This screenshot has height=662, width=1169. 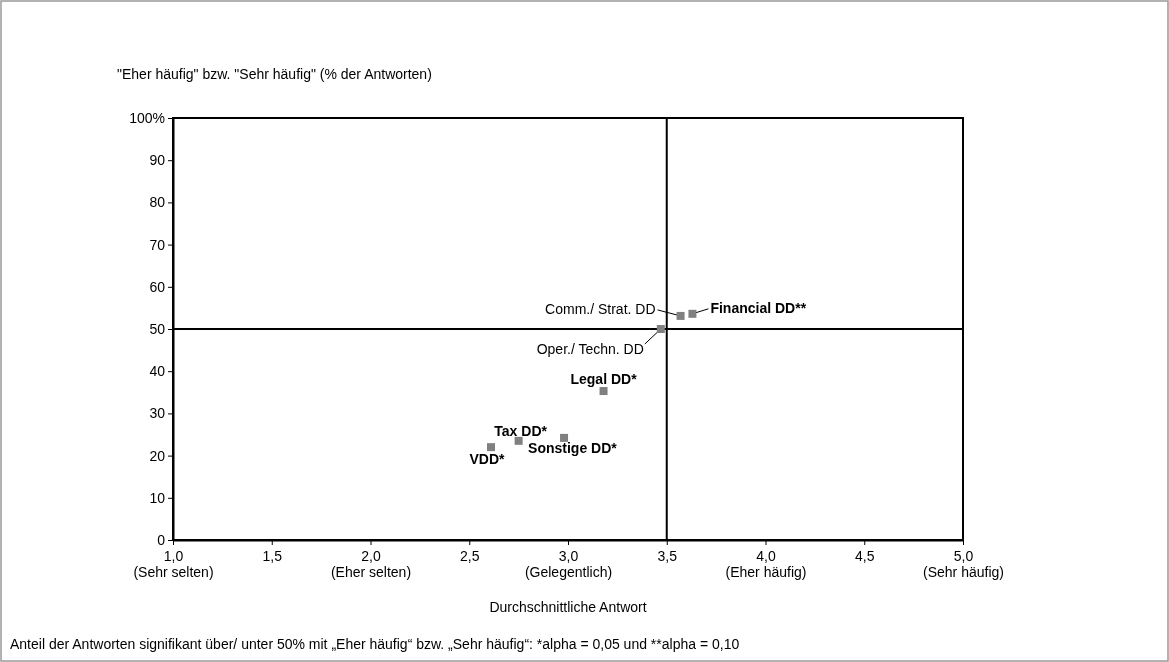 I want to click on y-tick-label: 100%, so click(x=147, y=117).